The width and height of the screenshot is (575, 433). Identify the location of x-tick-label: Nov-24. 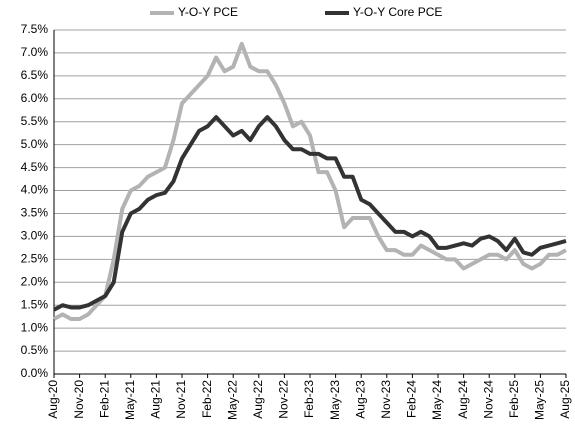
(488, 399).